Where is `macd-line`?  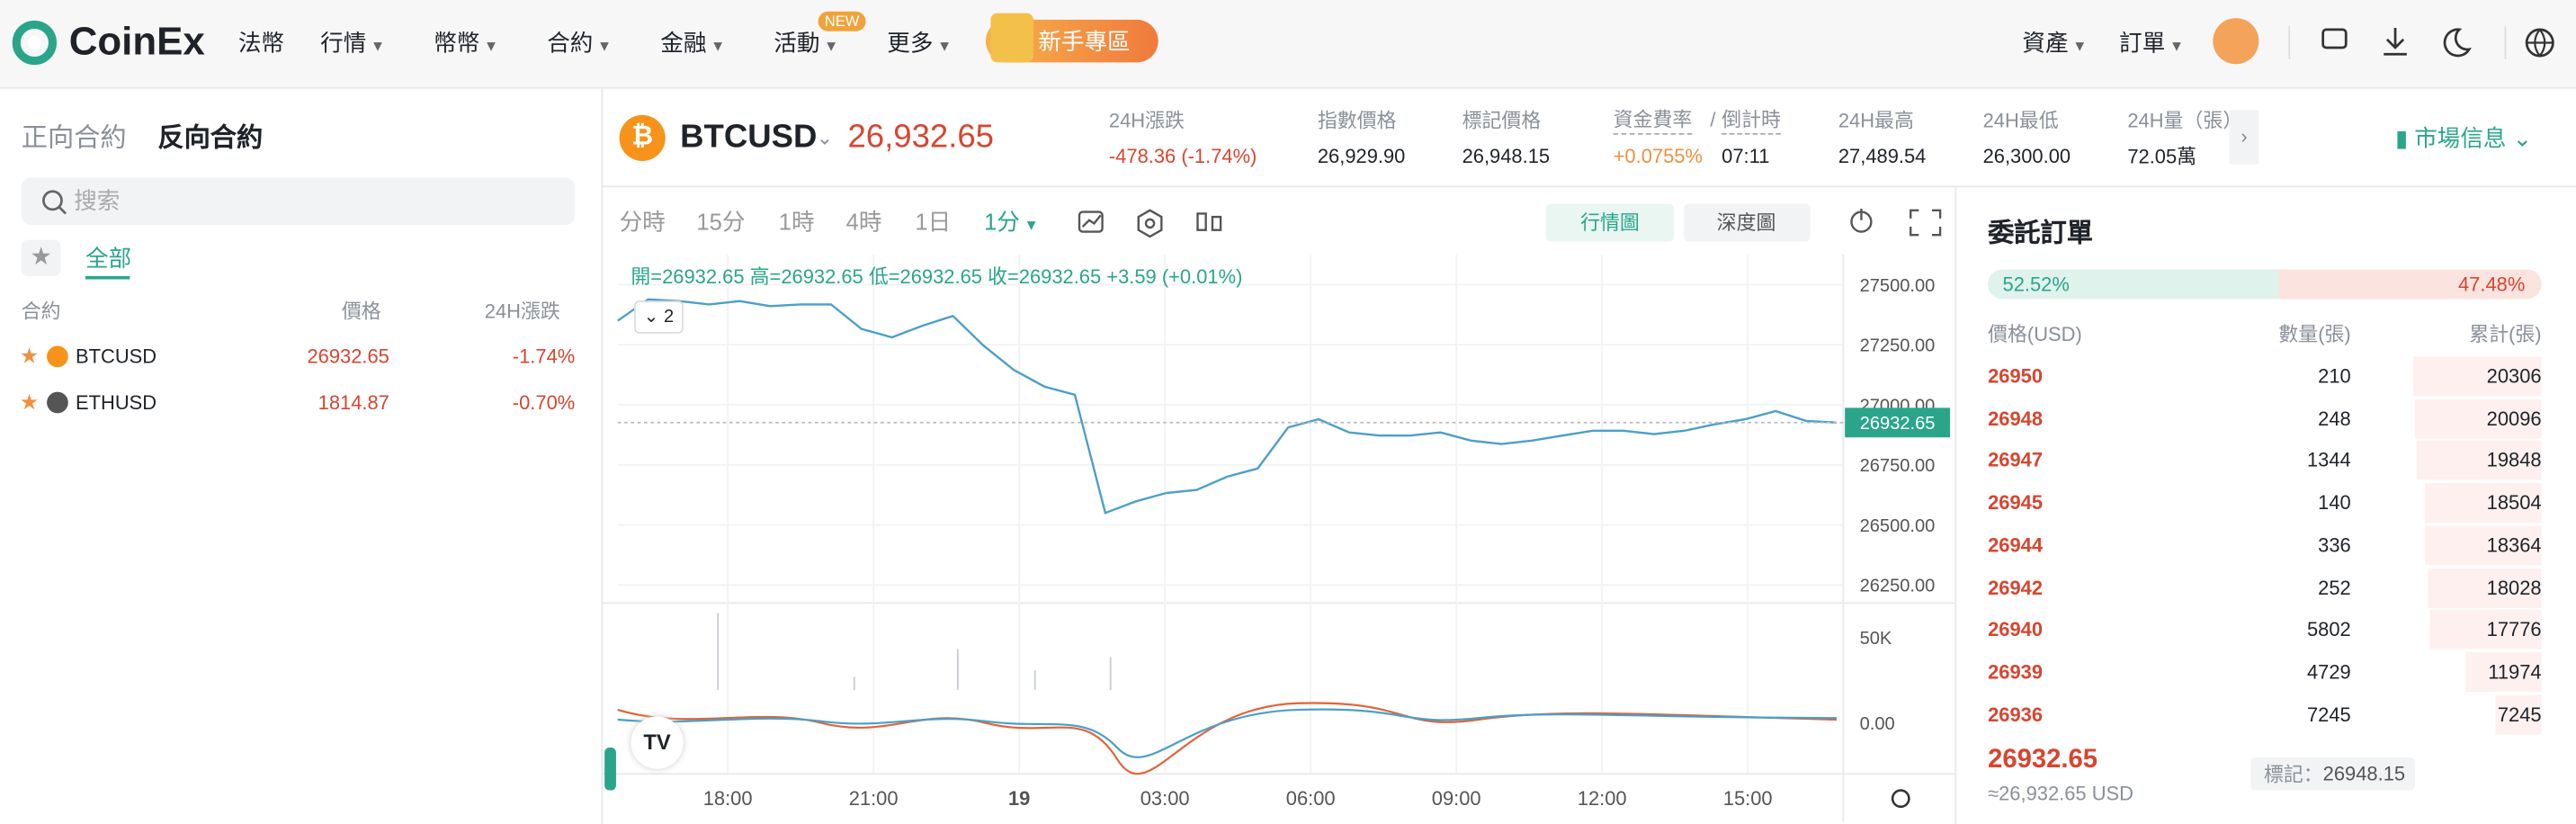 macd-line is located at coordinates (1227, 733).